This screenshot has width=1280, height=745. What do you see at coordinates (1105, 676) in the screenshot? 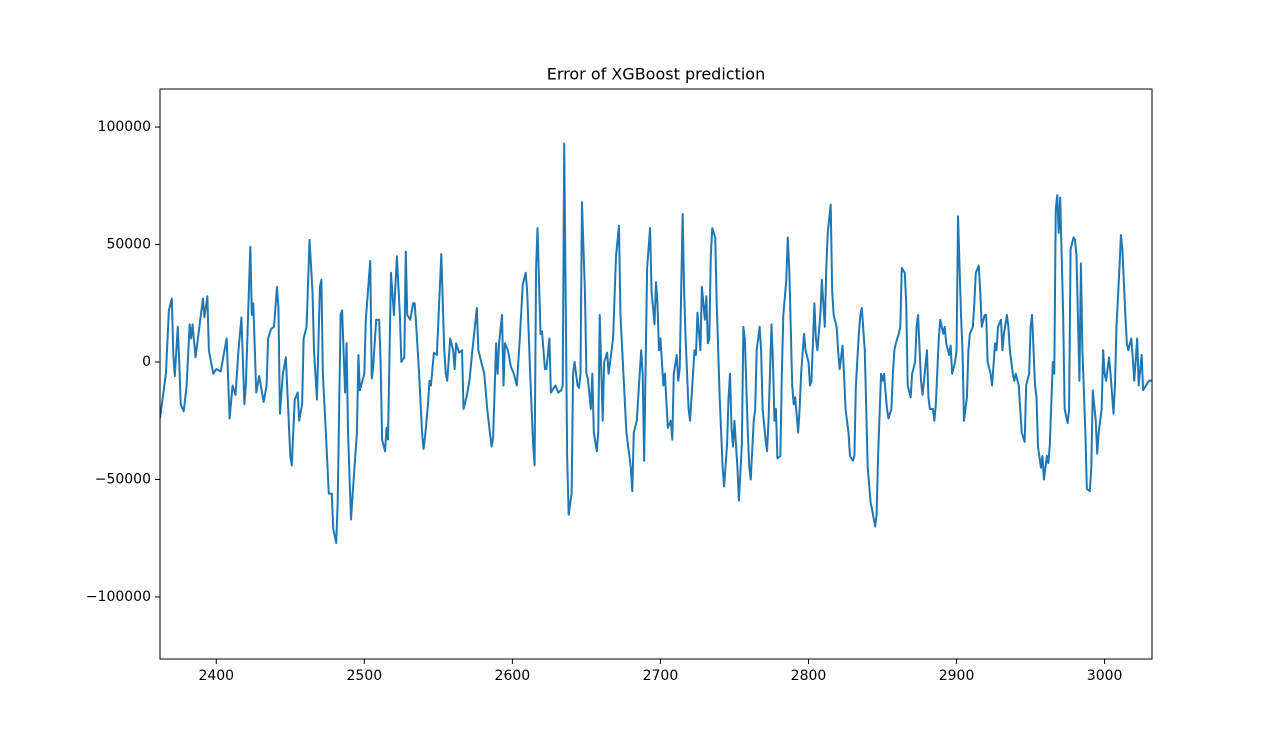
I see `x-tick-label: 3000` at bounding box center [1105, 676].